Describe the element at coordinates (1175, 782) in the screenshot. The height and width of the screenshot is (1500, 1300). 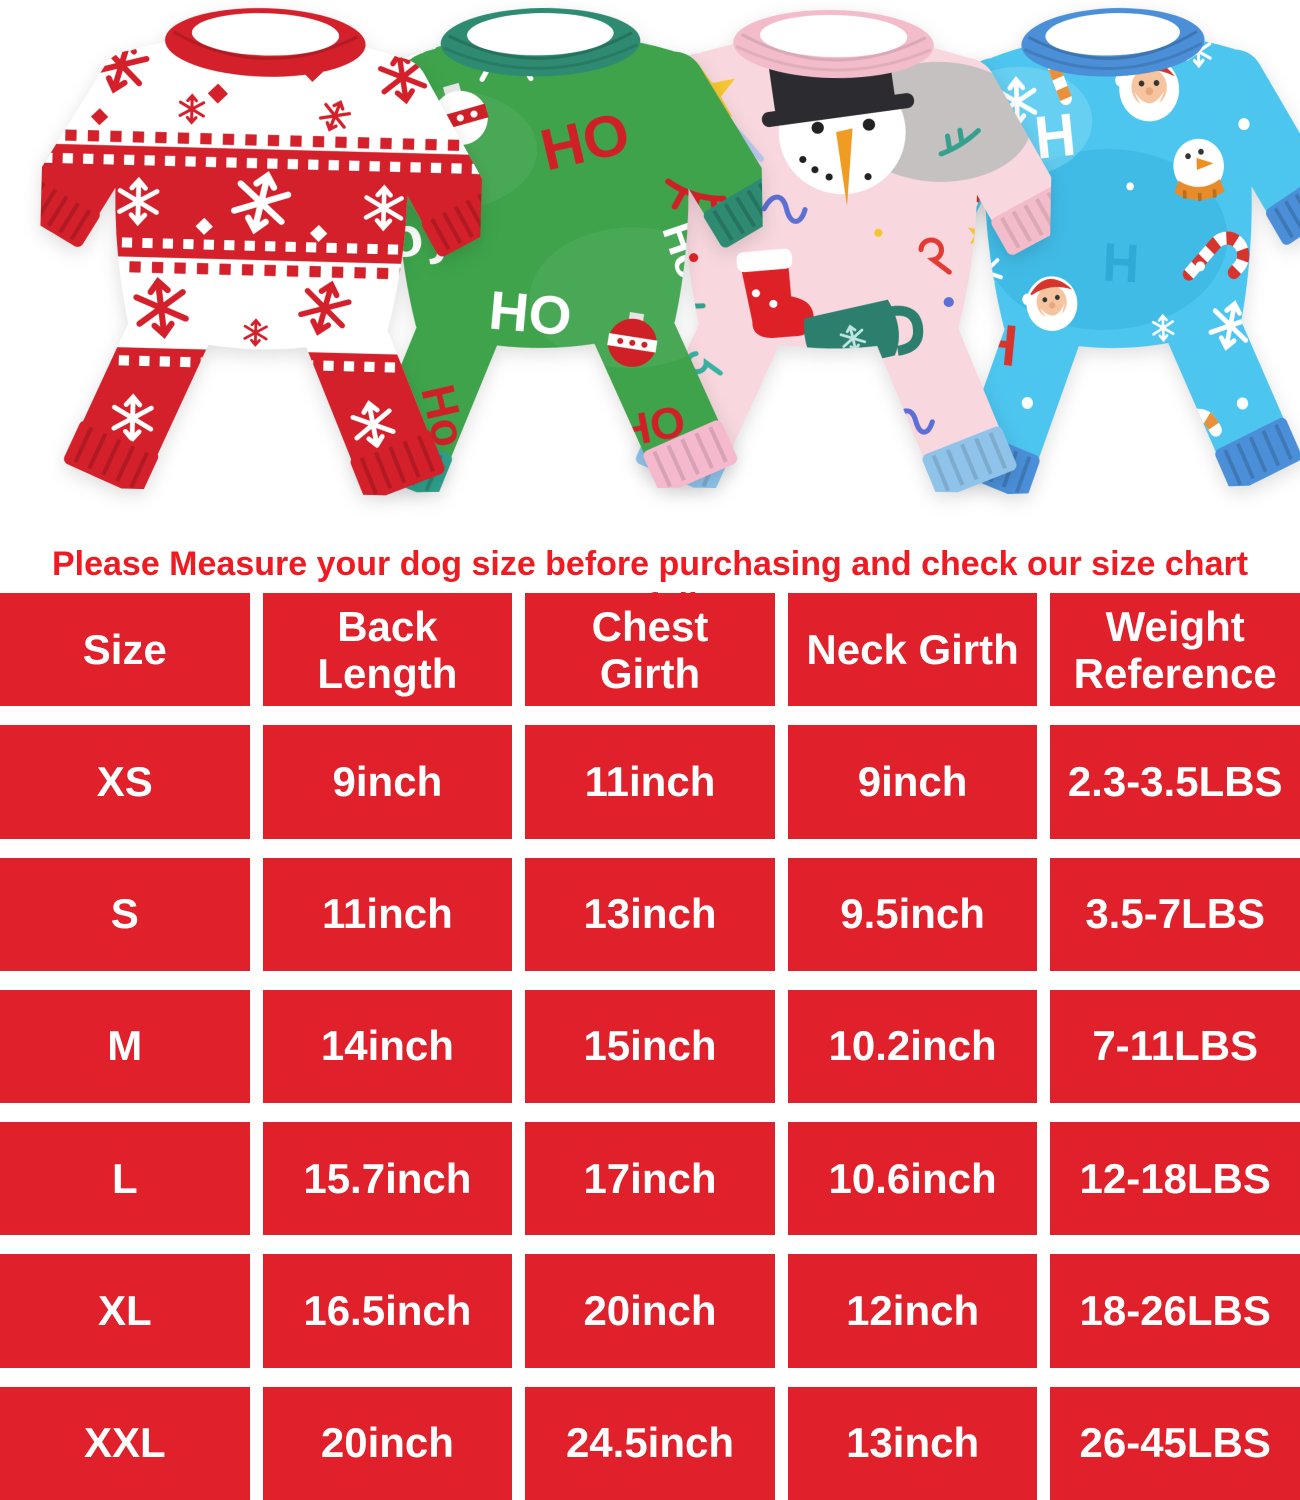
I see `weight-cell: 2.3-3.5LBS` at that location.